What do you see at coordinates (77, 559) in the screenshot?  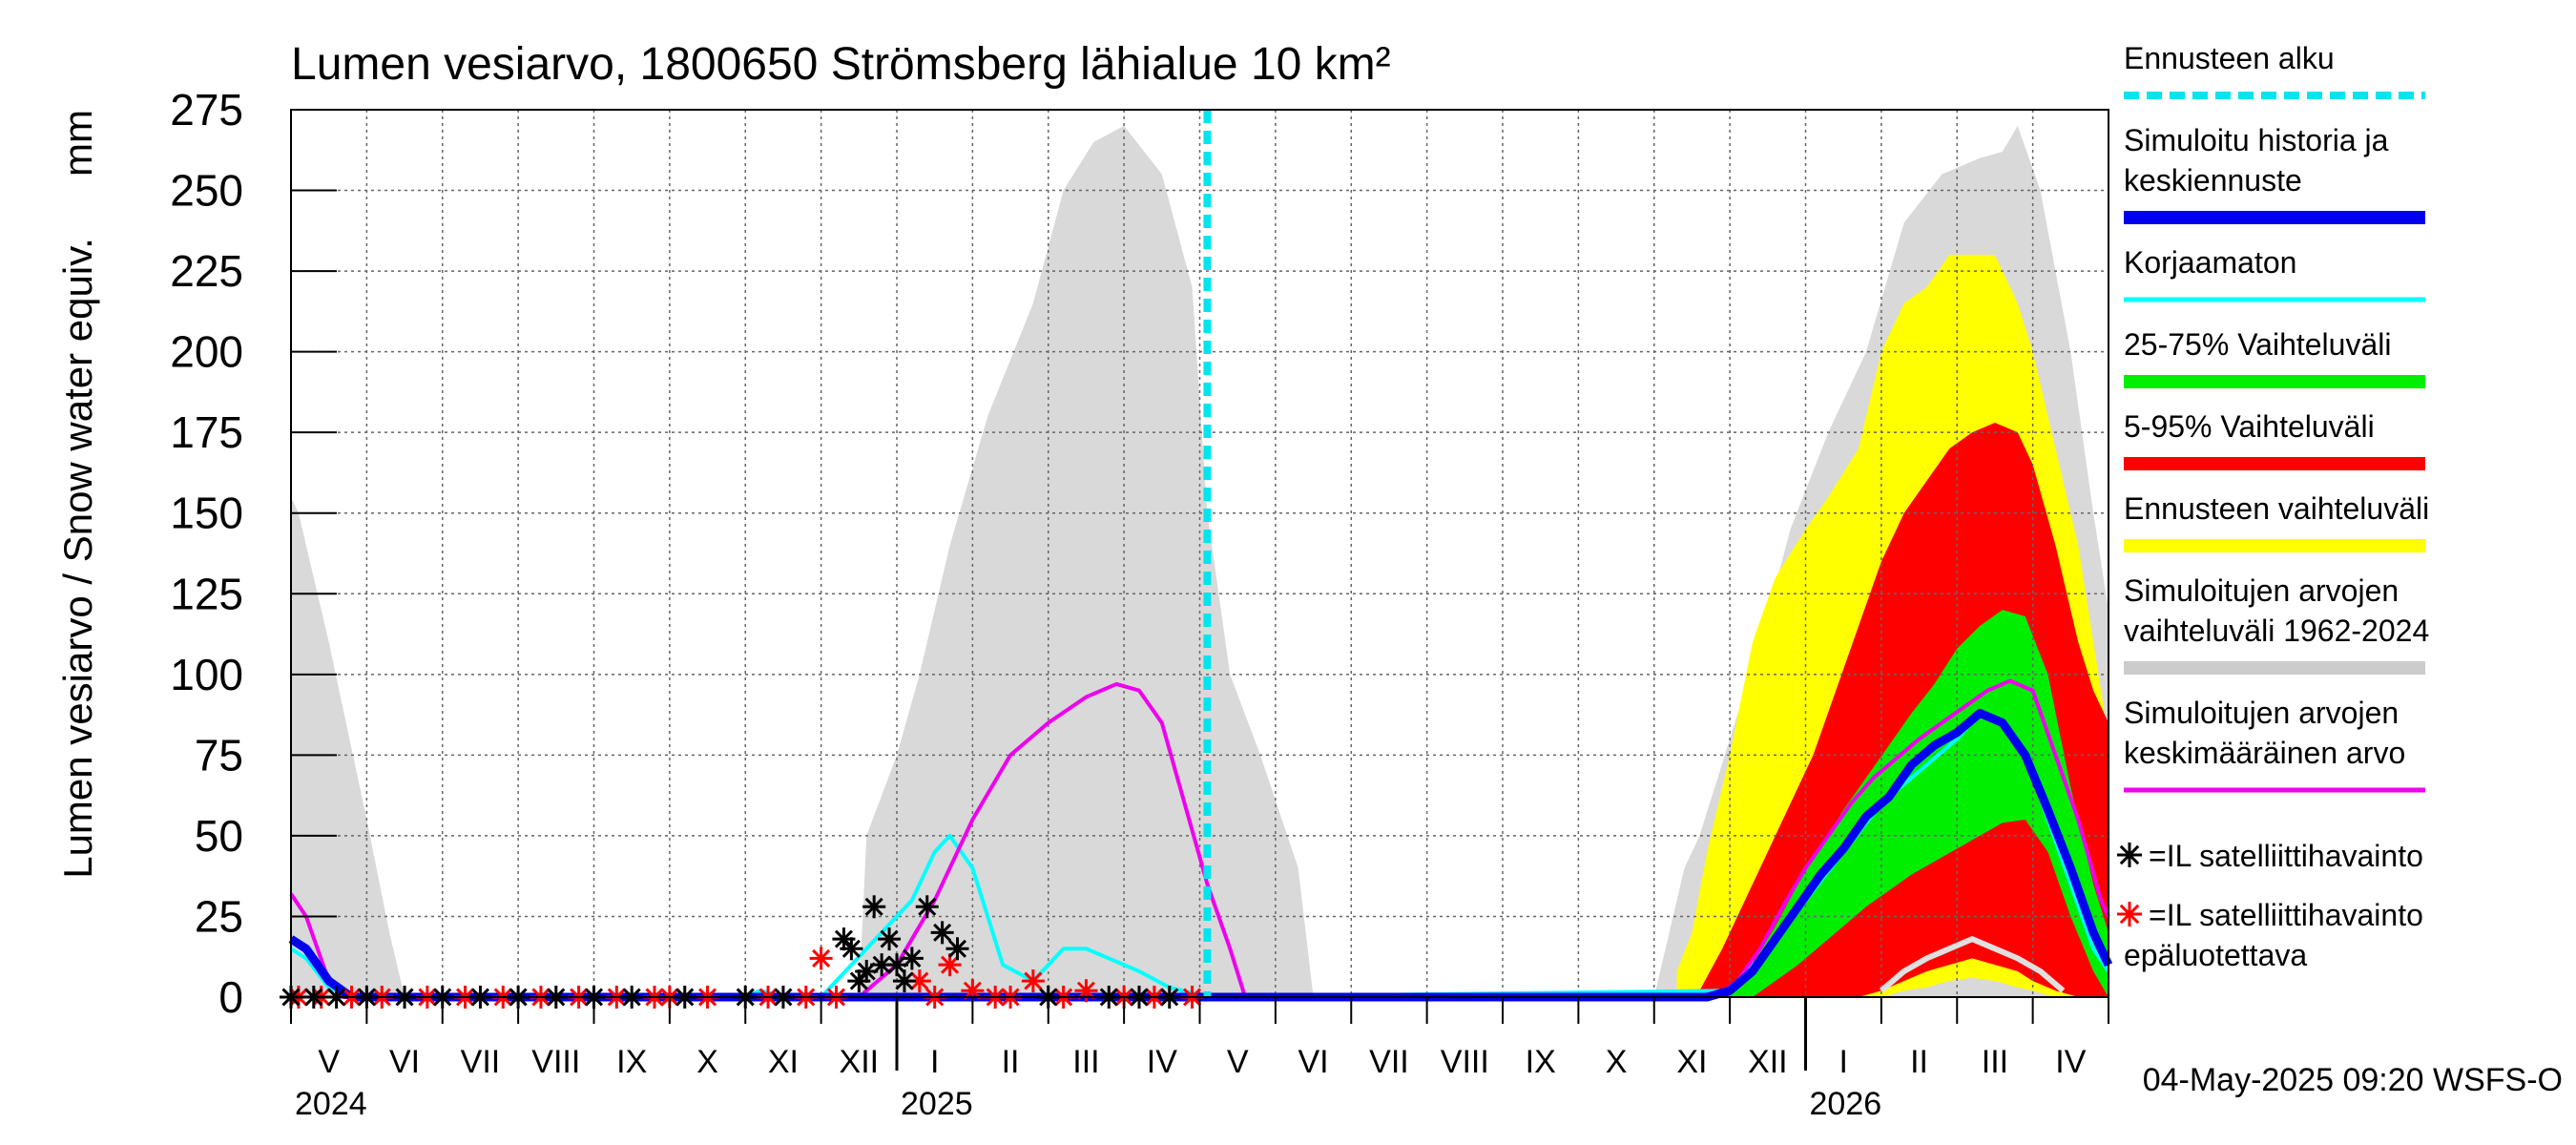 I see `y-axis-label: Lumen vesiarvo / Snow water equiv.` at bounding box center [77, 559].